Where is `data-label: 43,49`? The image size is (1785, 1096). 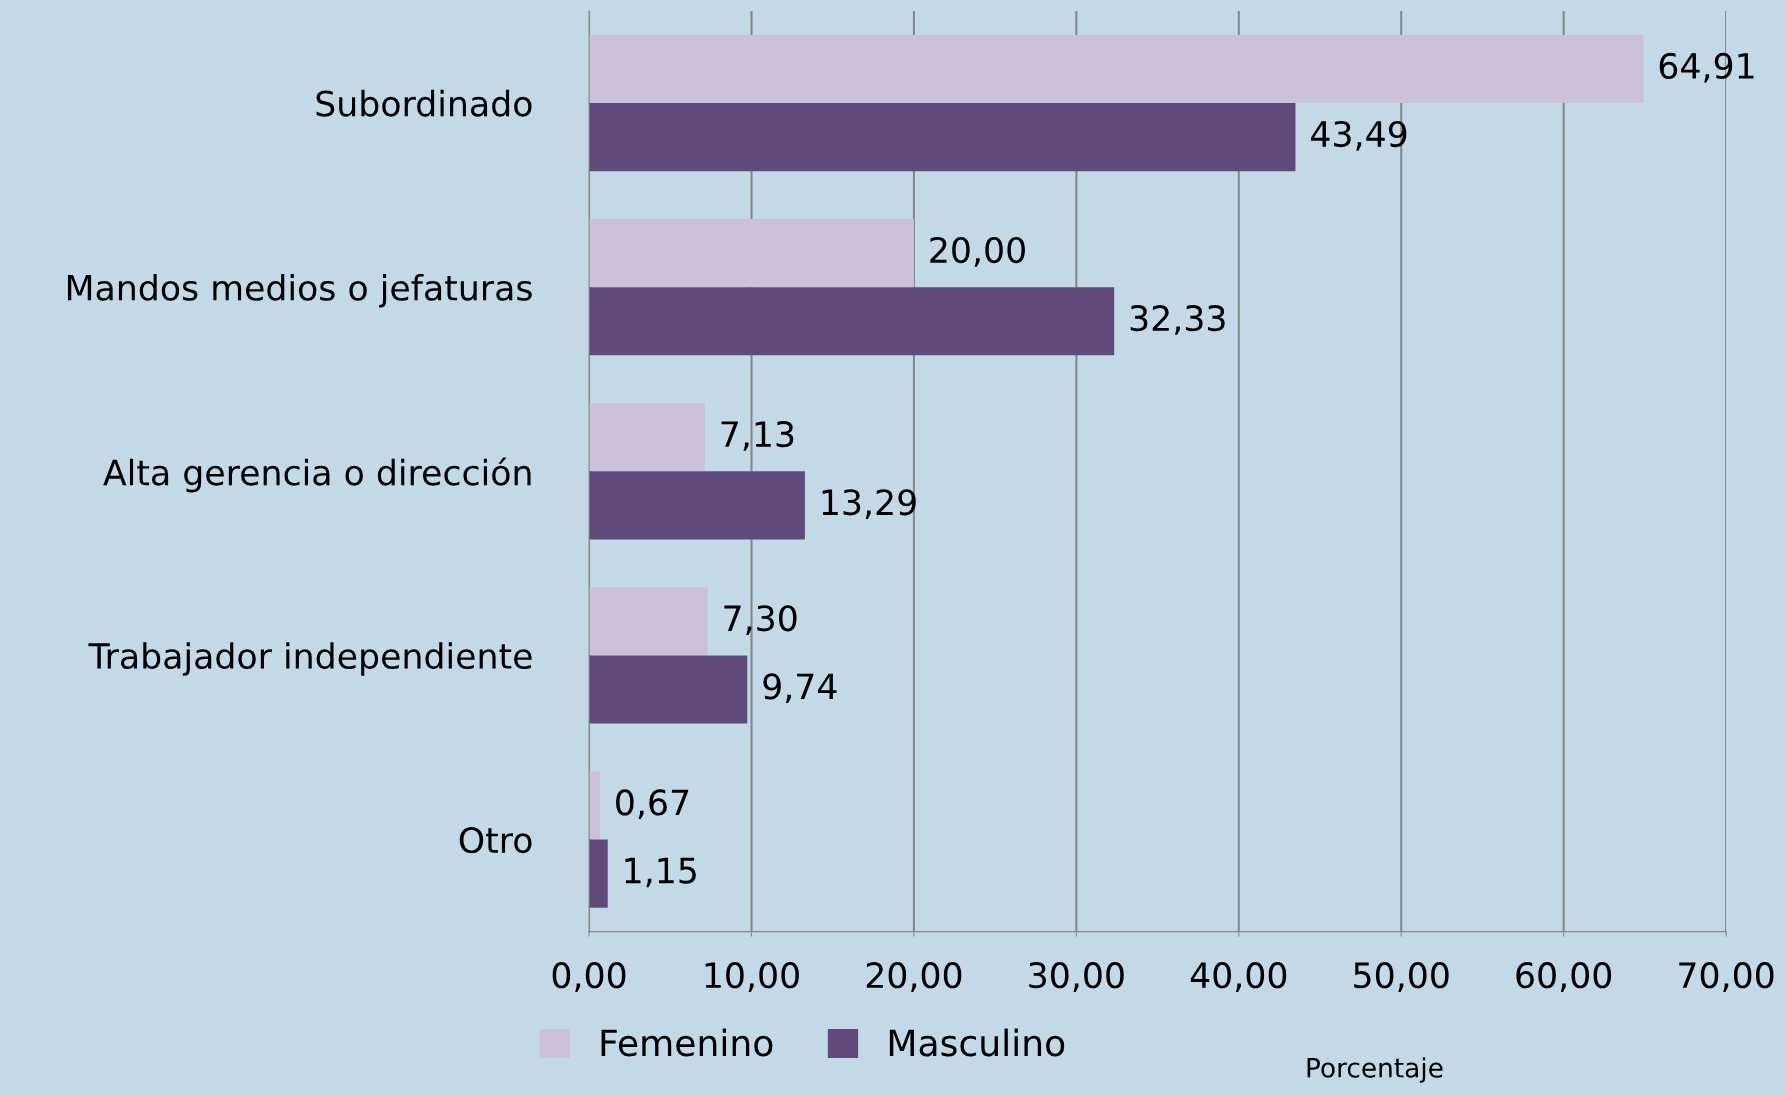 data-label: 43,49 is located at coordinates (1359, 135).